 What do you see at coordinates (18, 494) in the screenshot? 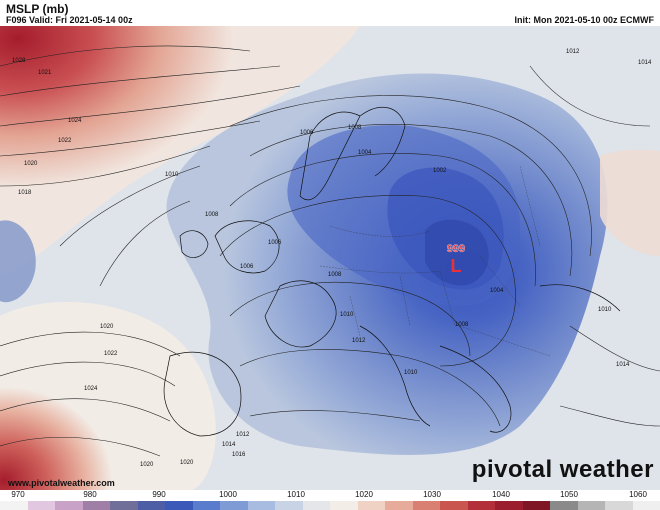
I see `colorbar-tick: 970` at bounding box center [18, 494].